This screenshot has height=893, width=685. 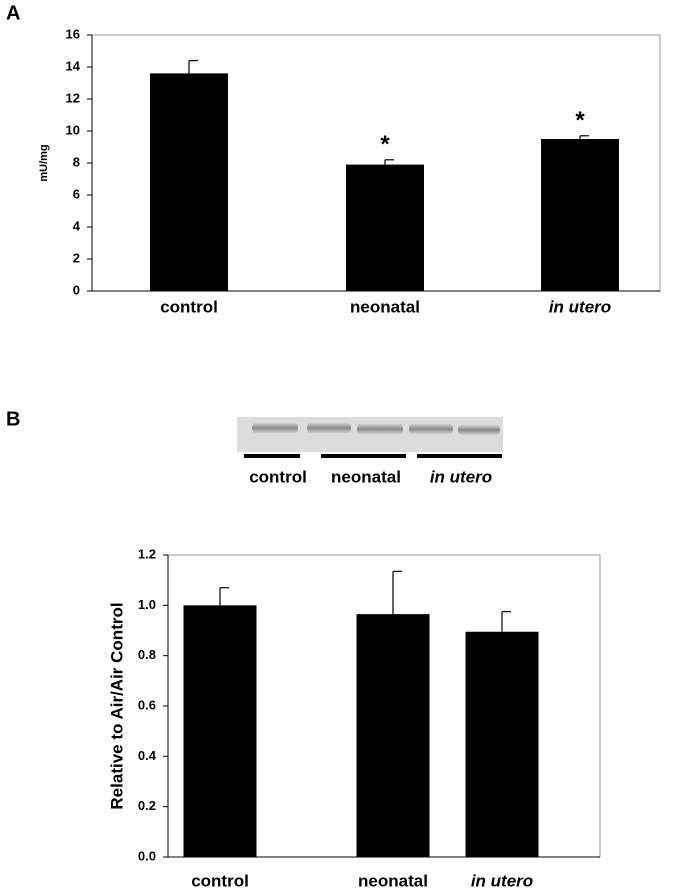 What do you see at coordinates (73, 33) in the screenshot?
I see `y-tick-label: 16` at bounding box center [73, 33].